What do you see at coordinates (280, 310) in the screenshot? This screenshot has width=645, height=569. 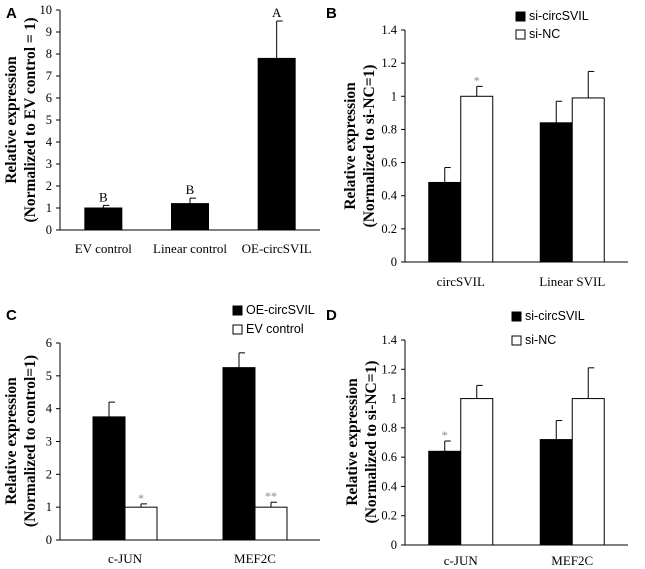 I see `panel-c-legend-label: OE-circSVIL` at bounding box center [280, 310].